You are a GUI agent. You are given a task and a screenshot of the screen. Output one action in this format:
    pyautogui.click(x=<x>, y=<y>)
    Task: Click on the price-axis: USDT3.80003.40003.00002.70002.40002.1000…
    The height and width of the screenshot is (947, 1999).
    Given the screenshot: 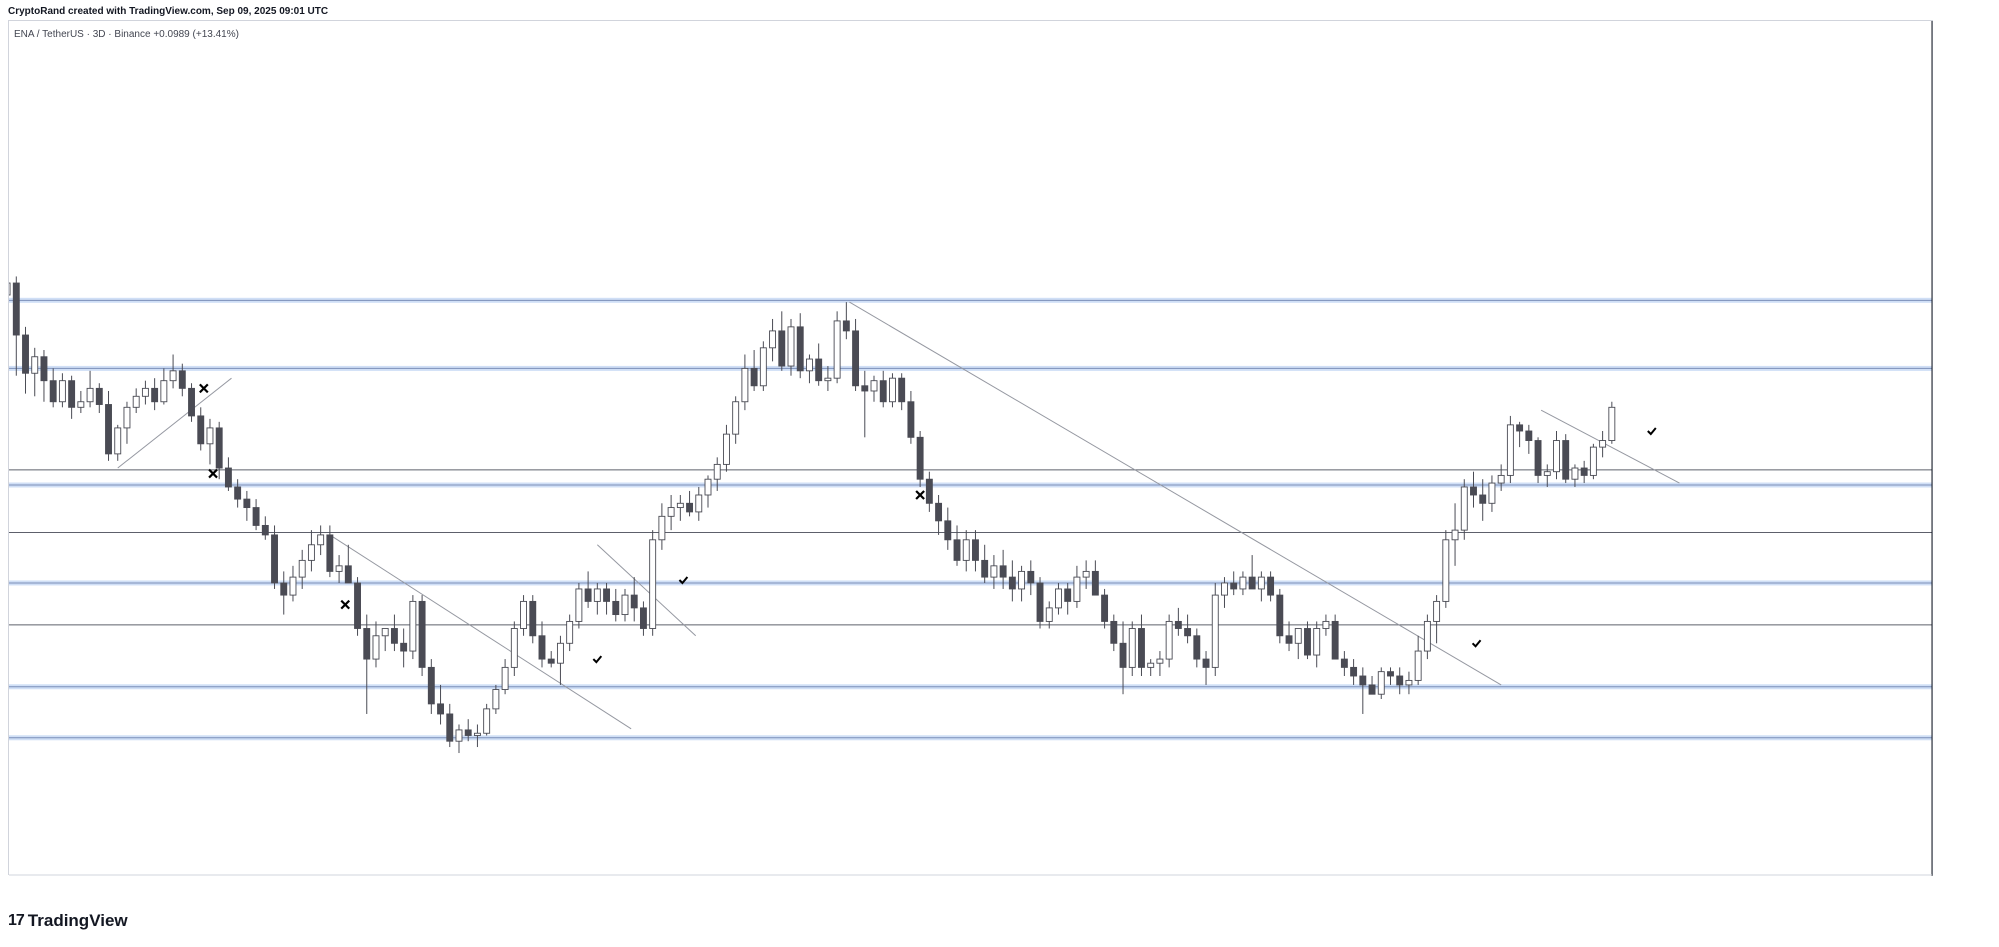 What is the action you would take?
    pyautogui.click(x=1932, y=448)
    